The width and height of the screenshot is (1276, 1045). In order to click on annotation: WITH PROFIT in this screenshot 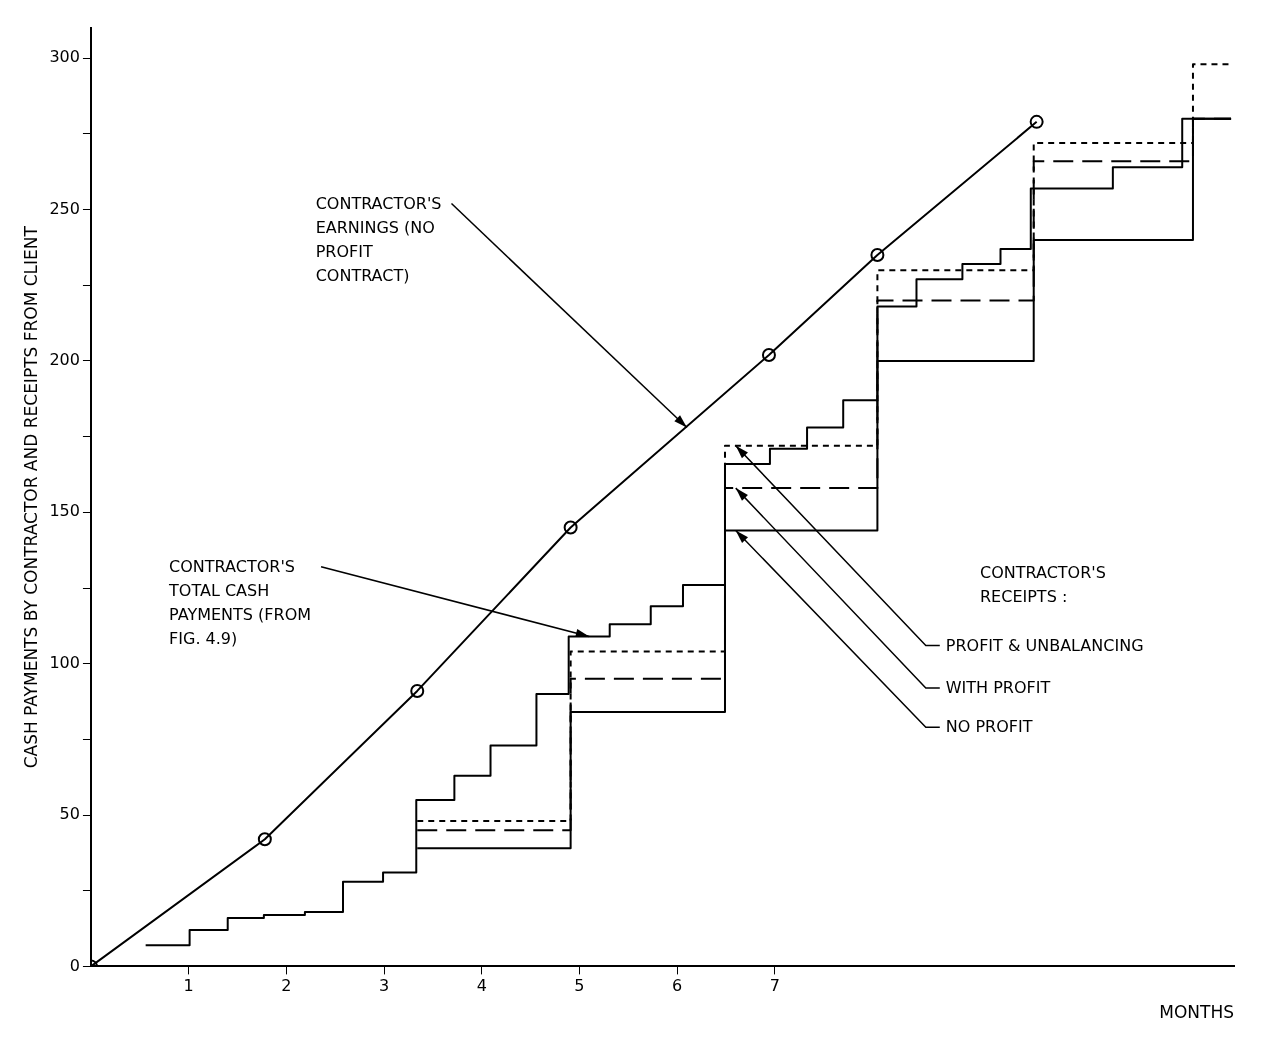, I will do `click(998, 687)`.